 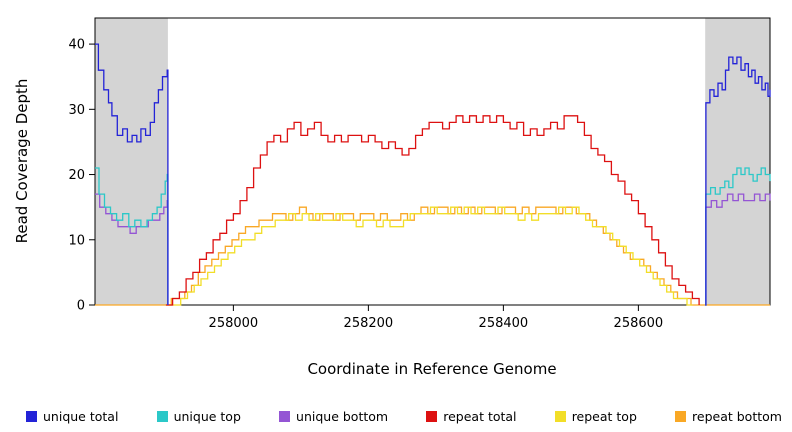 What do you see at coordinates (76, 110) in the screenshot?
I see `y-tick-label: 30` at bounding box center [76, 110].